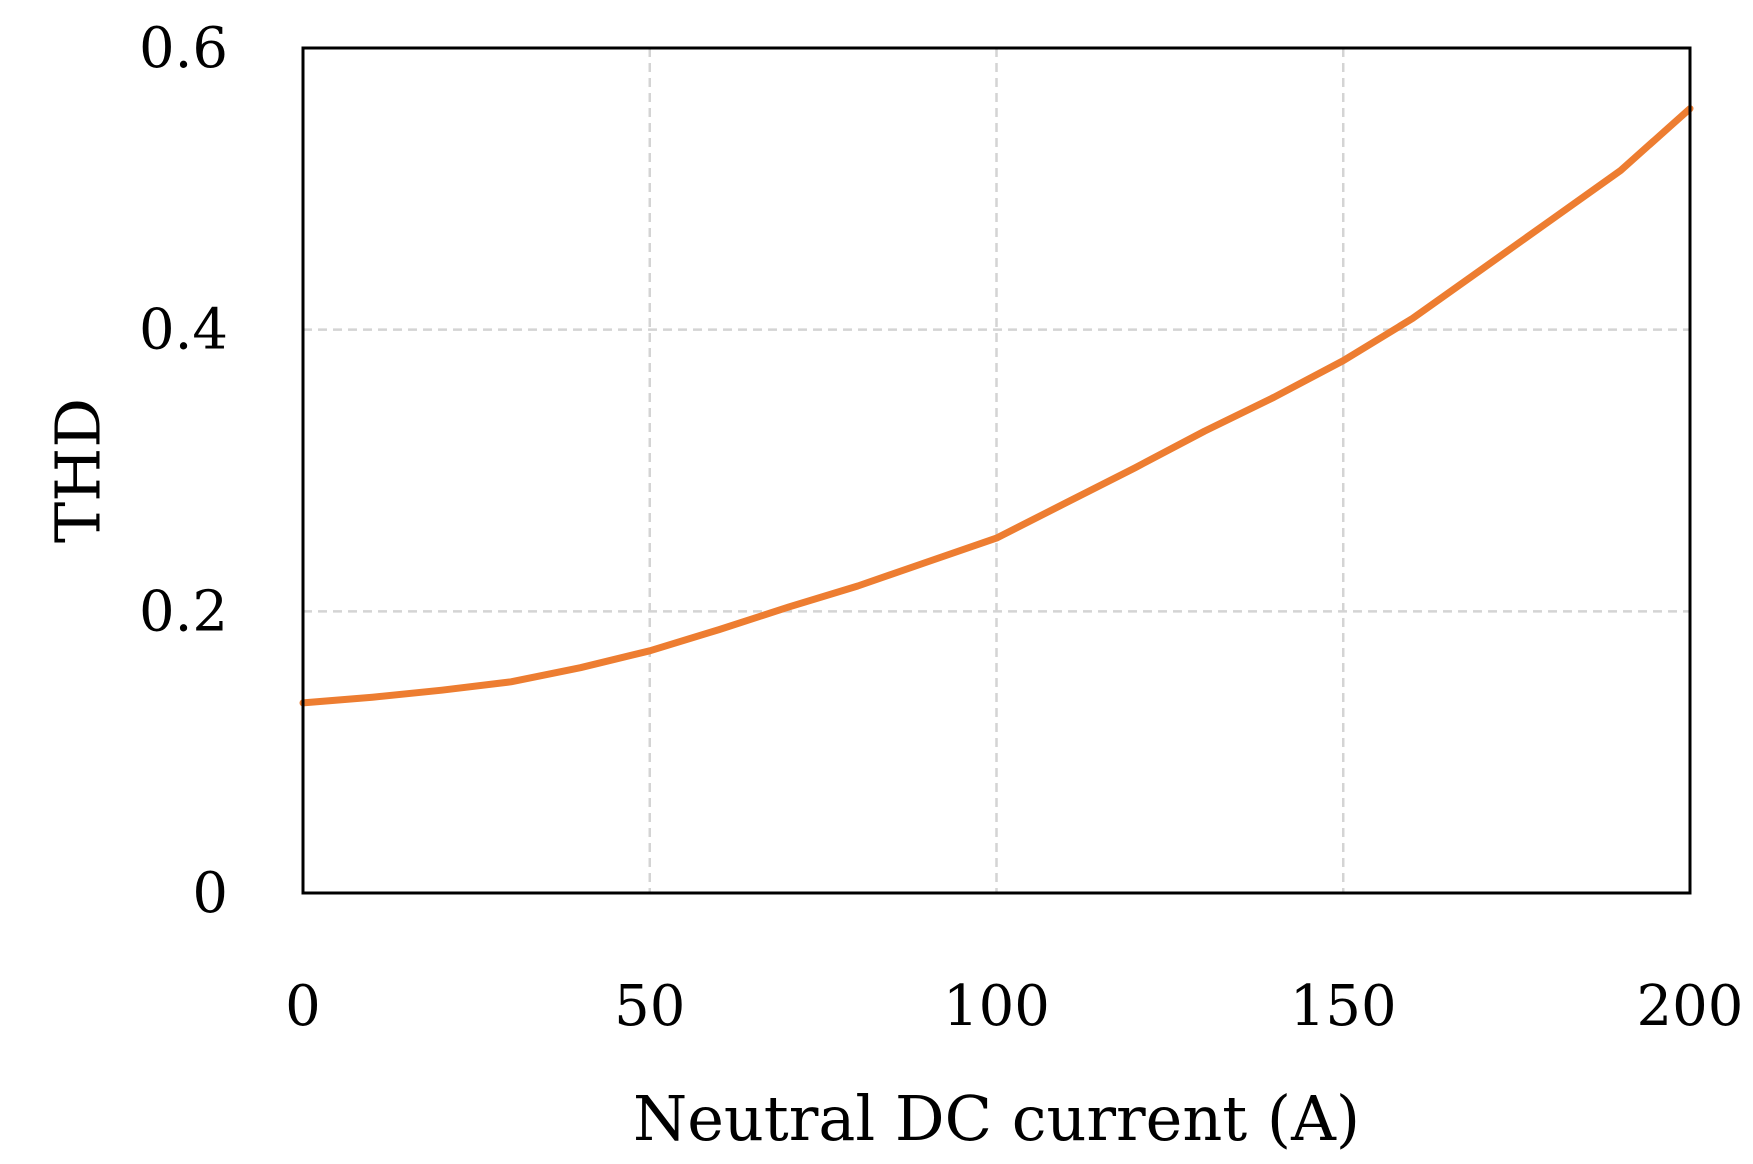 This screenshot has height=1164, width=1753. I want to click on x-tick-label: 200, so click(1690, 1006).